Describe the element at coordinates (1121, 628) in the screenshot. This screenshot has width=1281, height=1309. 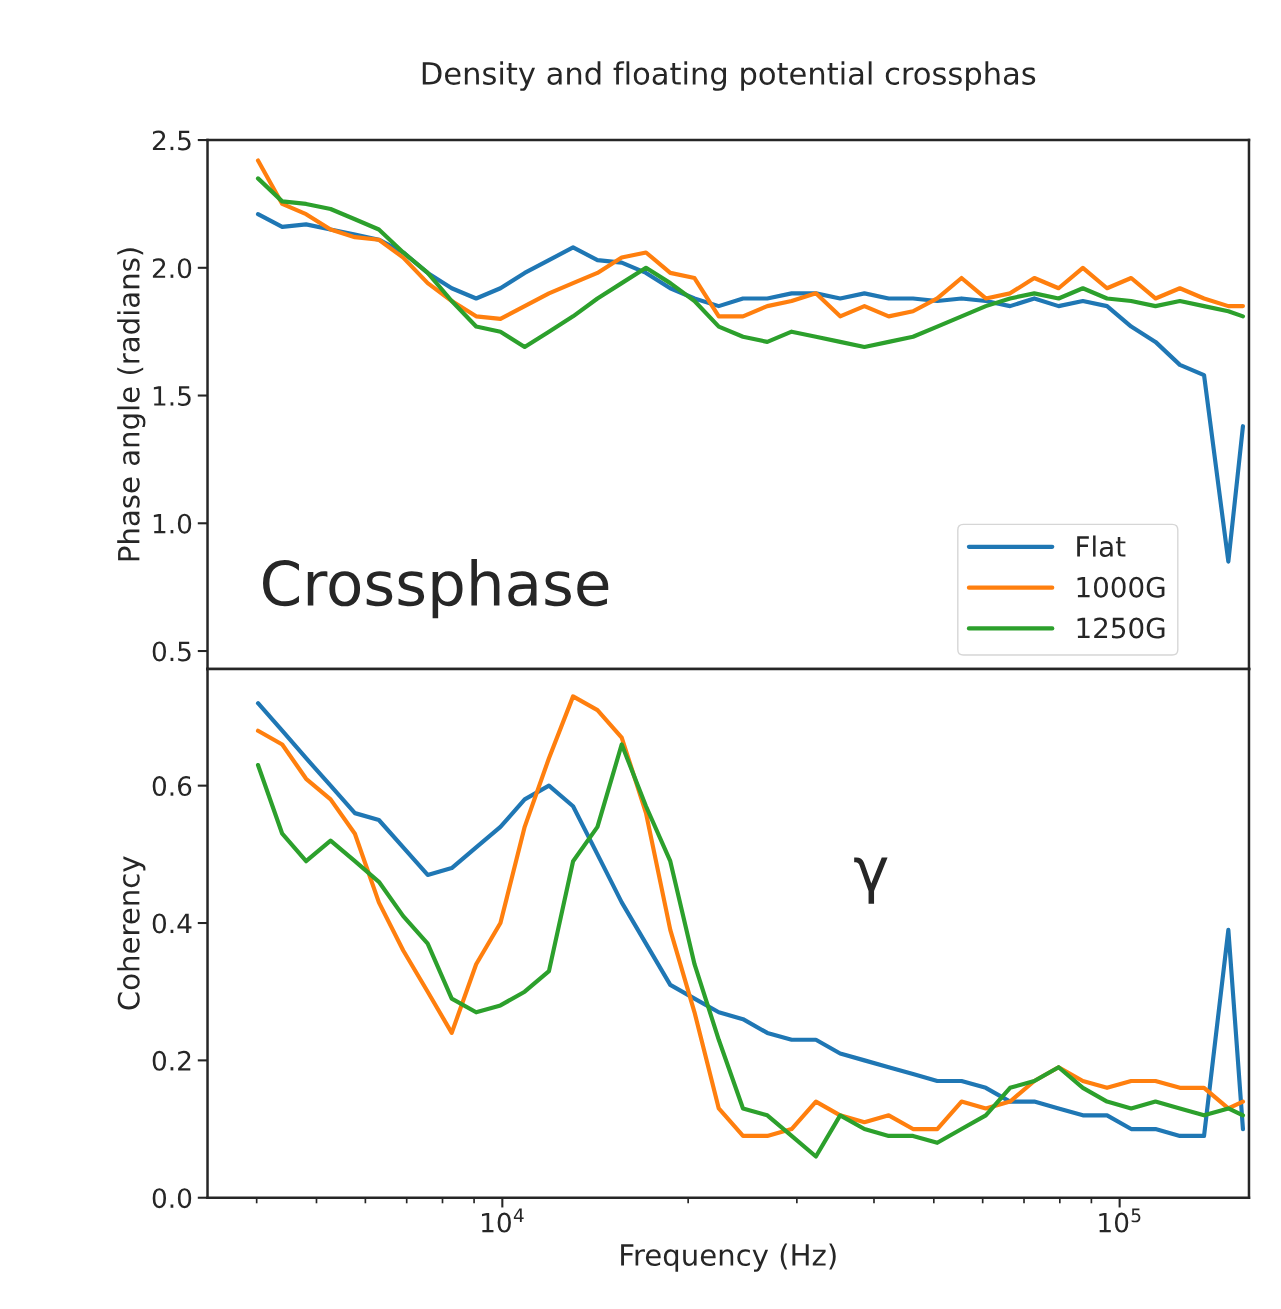
I see `legend-label: 1250G` at that location.